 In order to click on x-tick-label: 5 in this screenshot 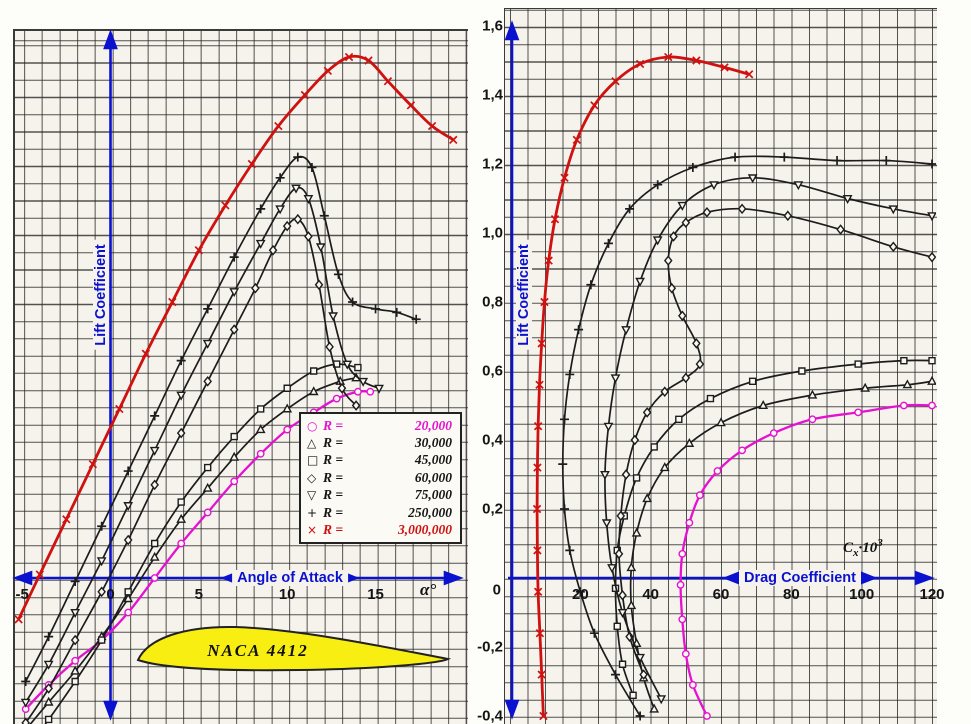, I will do `click(199, 594)`.